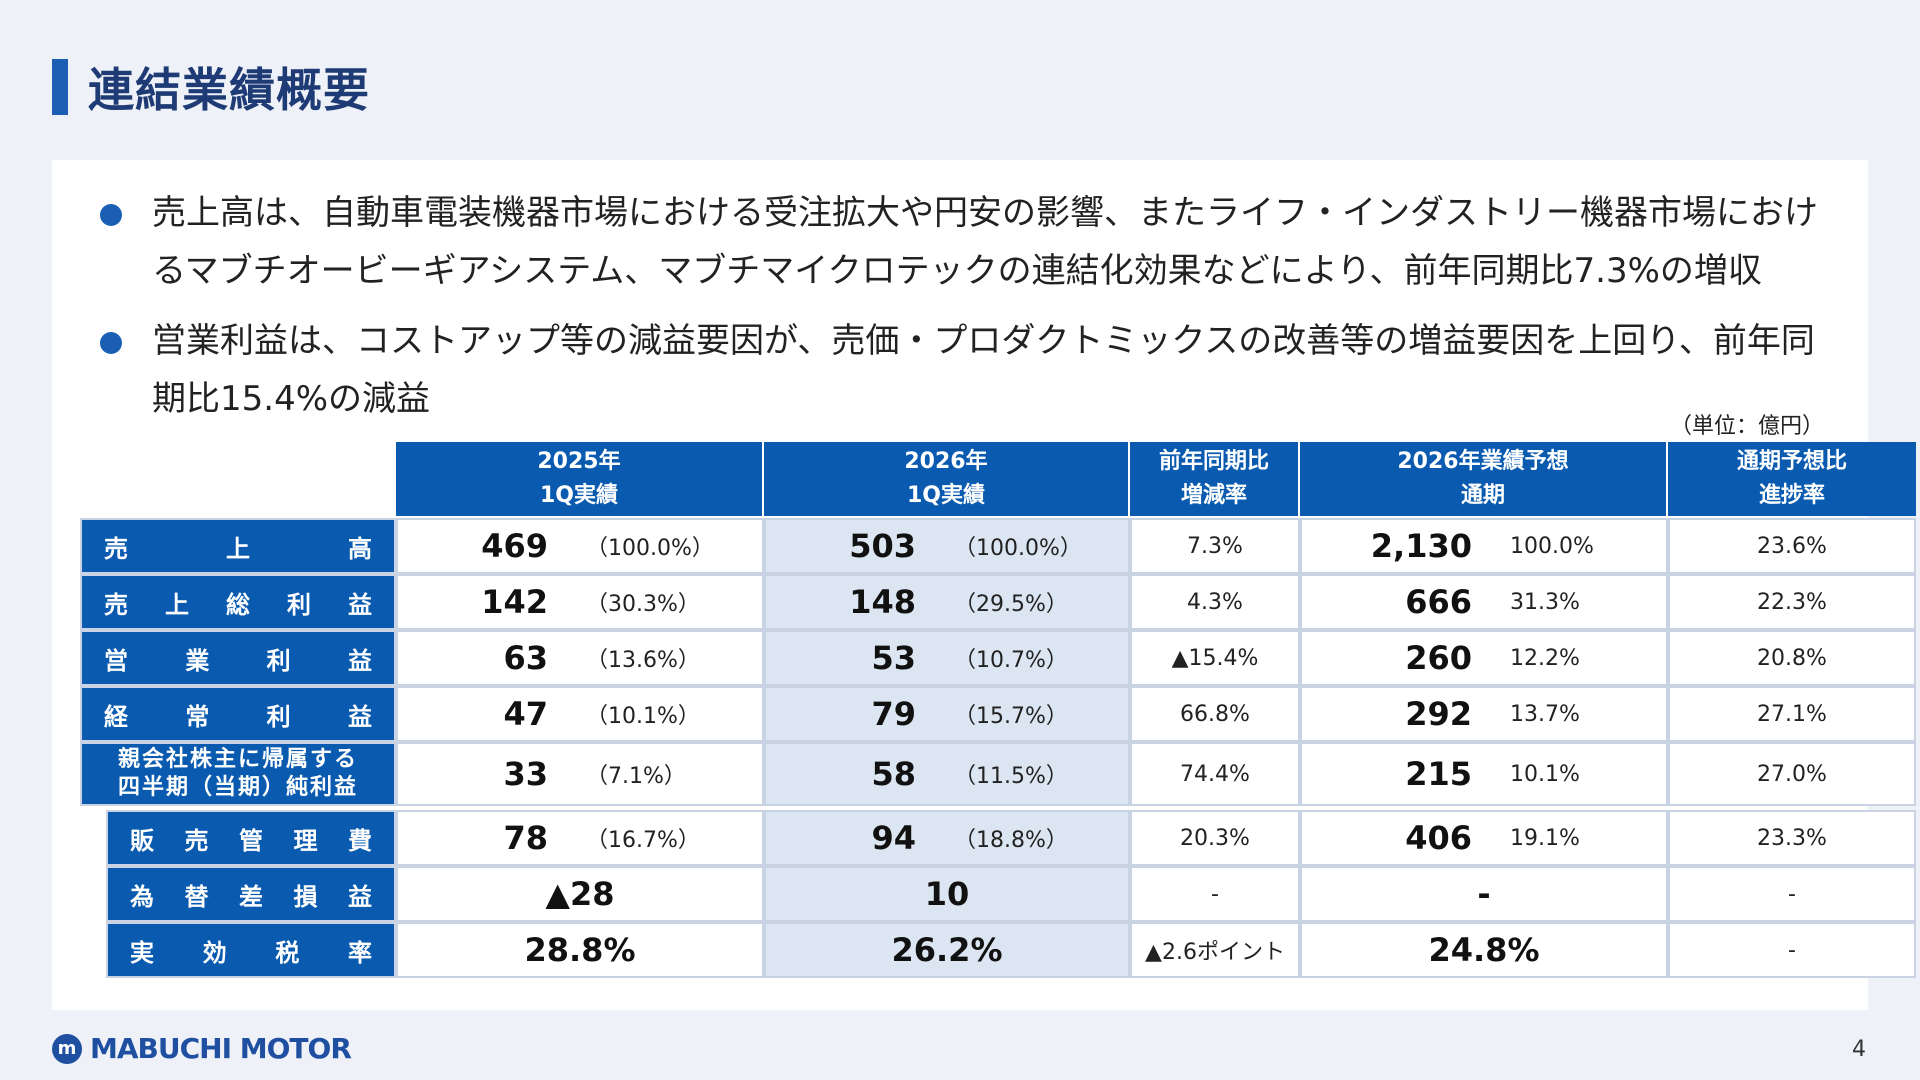 This screenshot has width=1920, height=1080. What do you see at coordinates (893, 774) in the screenshot?
I see `amount-value: 58` at bounding box center [893, 774].